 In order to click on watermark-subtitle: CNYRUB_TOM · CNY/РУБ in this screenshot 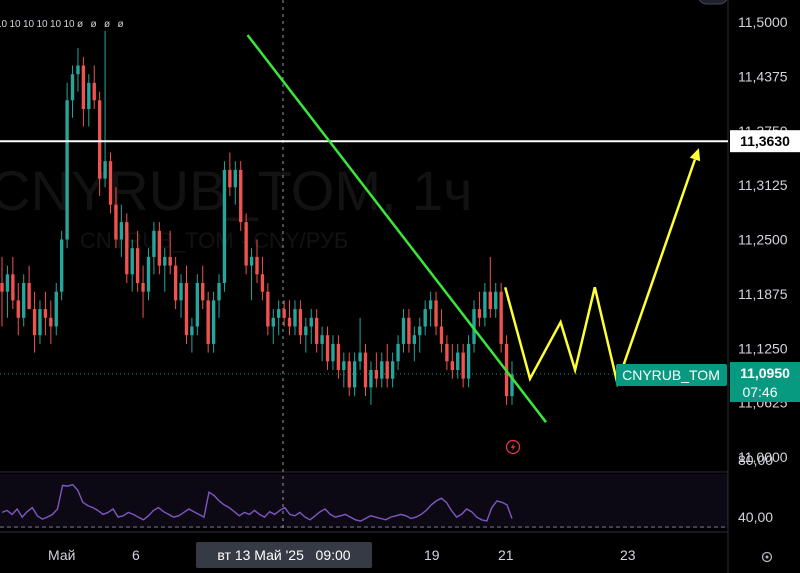, I will do `click(214, 240)`.